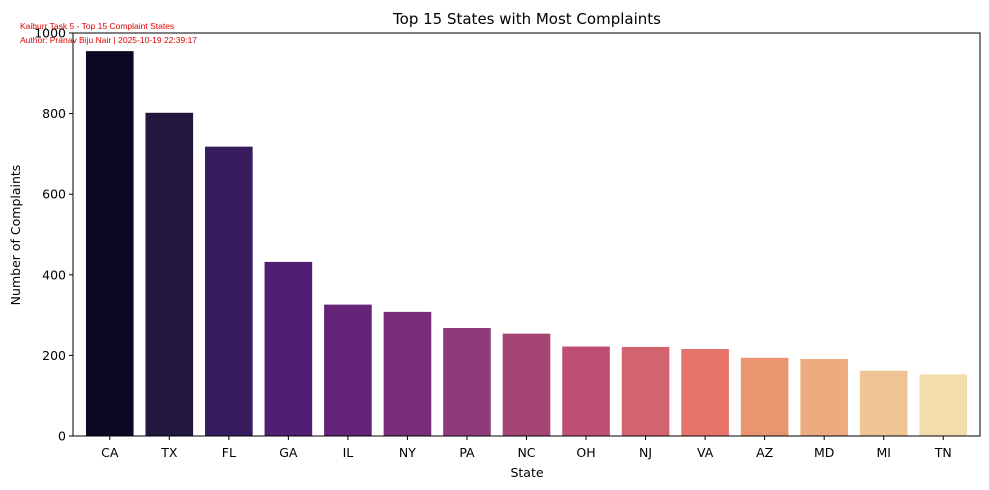  Describe the element at coordinates (97, 26) in the screenshot. I see `watermark-title: Kaiburr Task 5 - Top 15 Complaint States` at that location.